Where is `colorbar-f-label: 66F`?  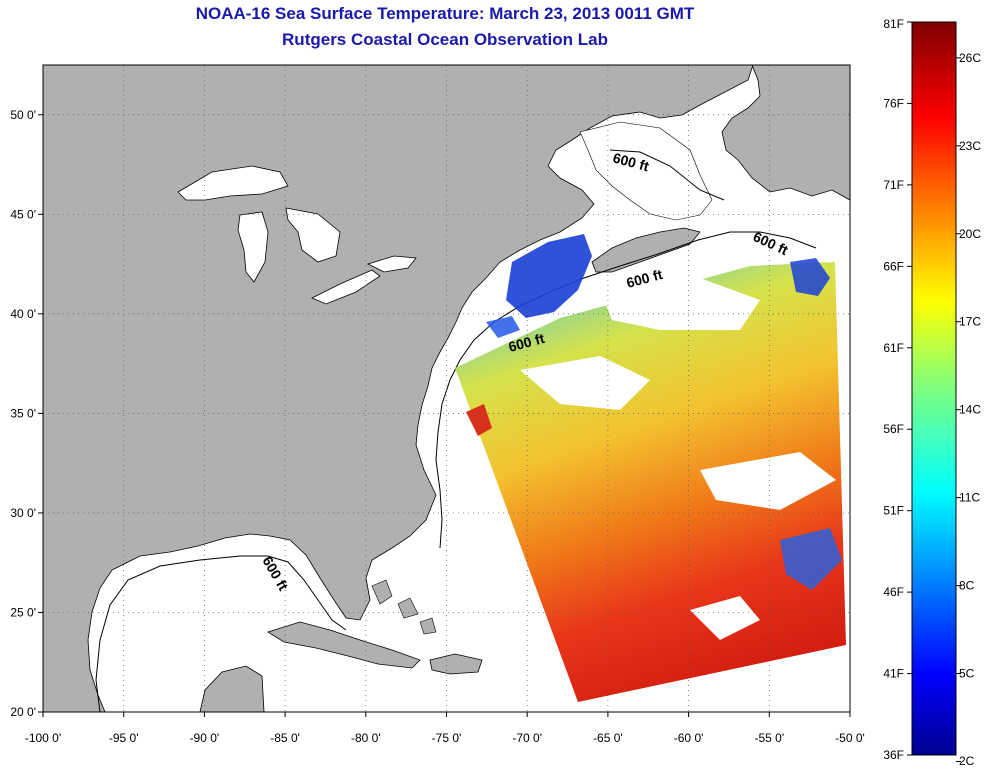 colorbar-f-label: 66F is located at coordinates (893, 266).